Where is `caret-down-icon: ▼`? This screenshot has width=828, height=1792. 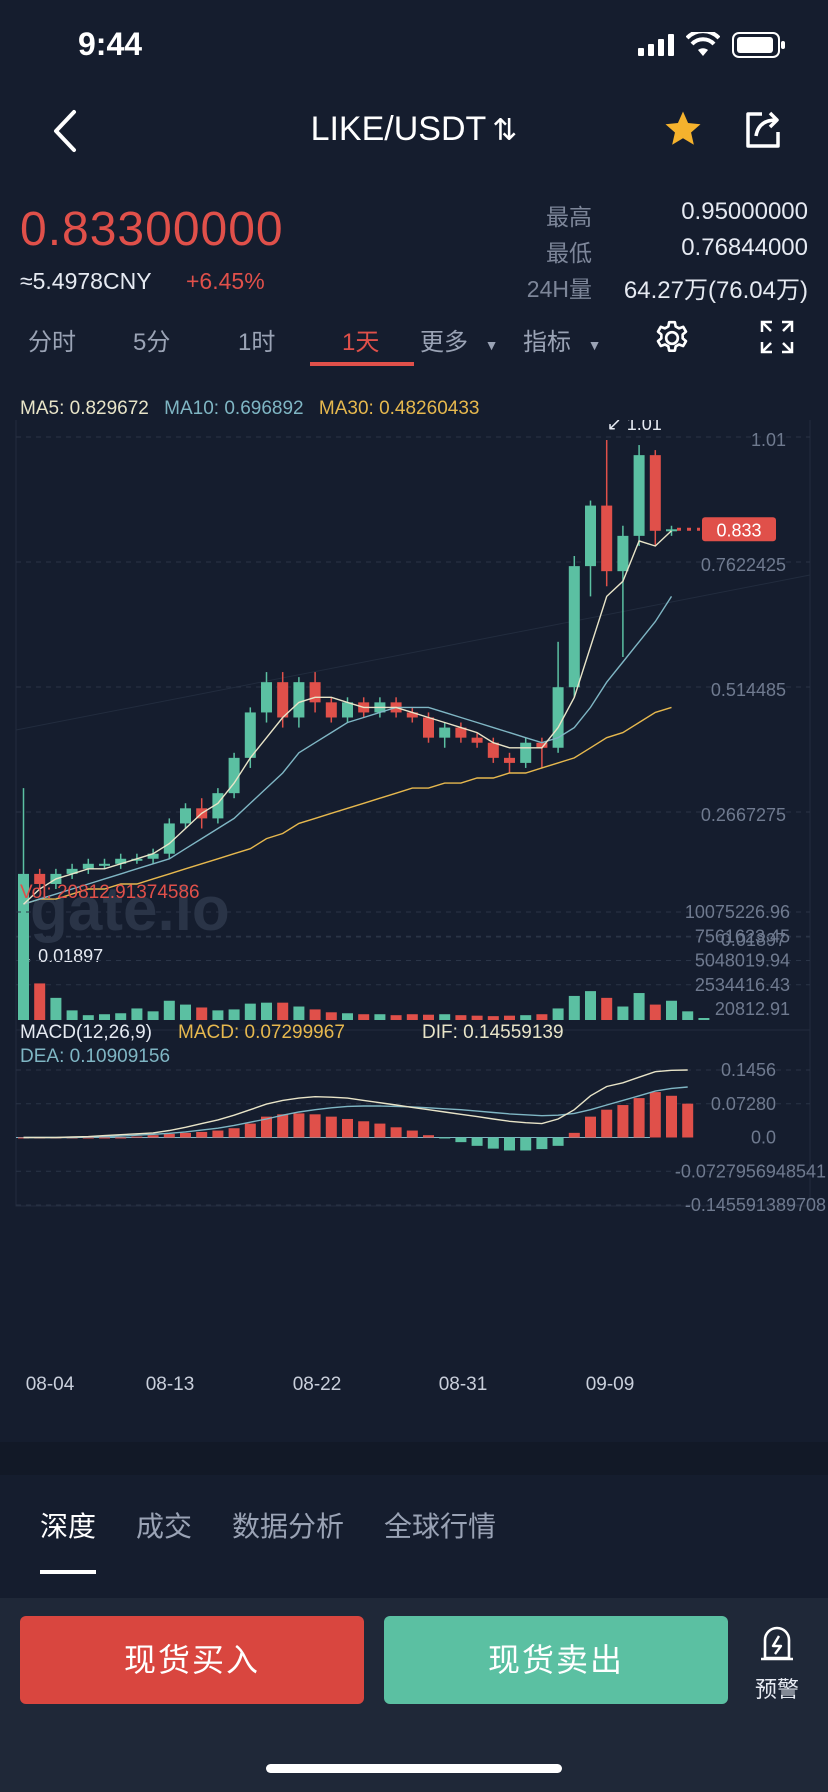 caret-down-icon: ▼ is located at coordinates (491, 345).